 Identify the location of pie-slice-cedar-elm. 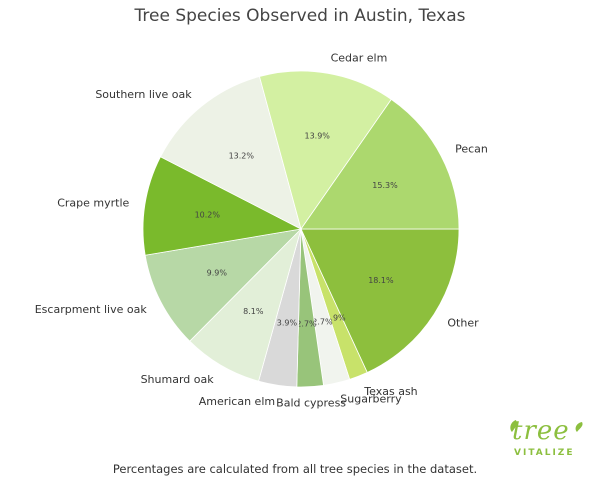
(325, 150).